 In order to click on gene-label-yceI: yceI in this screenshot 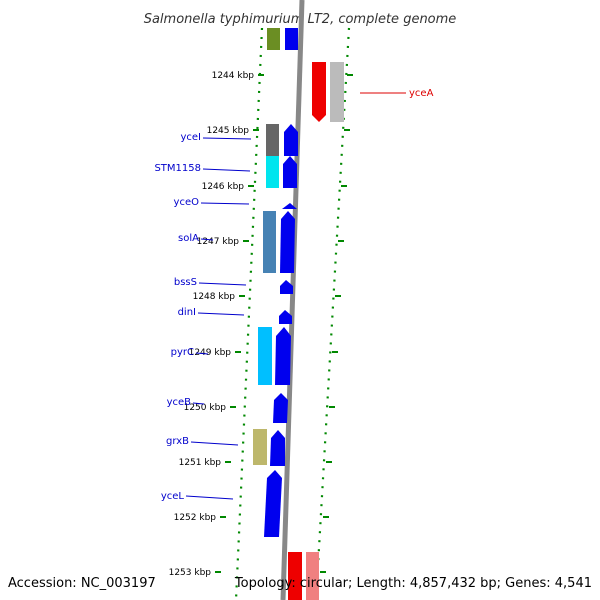, I will do `click(190, 137)`.